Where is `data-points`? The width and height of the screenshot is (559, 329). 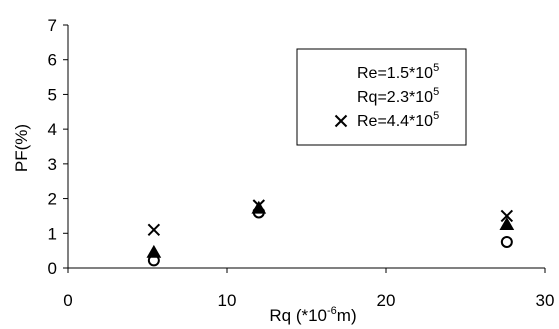 data-points is located at coordinates (330, 233).